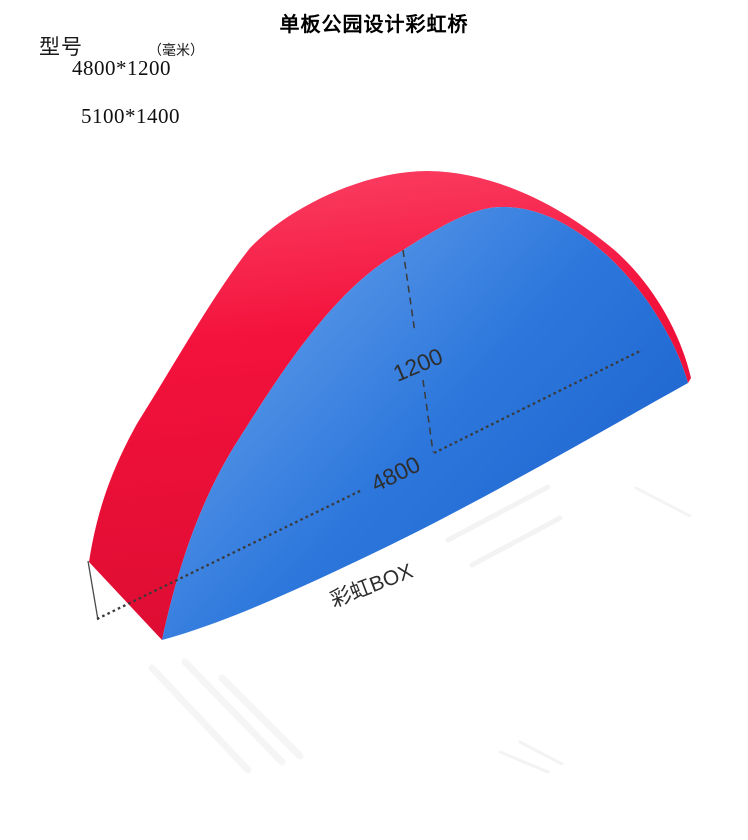 The height and width of the screenshot is (840, 748). Describe the element at coordinates (93, 590) in the screenshot. I see `dimension-witness-line` at that location.